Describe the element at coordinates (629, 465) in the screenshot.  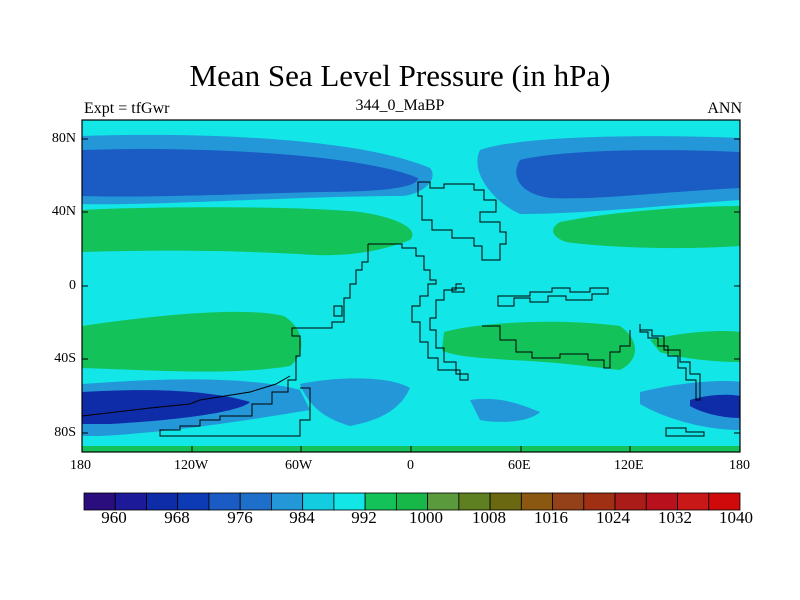
I see `x-tick-label: 120E` at that location.